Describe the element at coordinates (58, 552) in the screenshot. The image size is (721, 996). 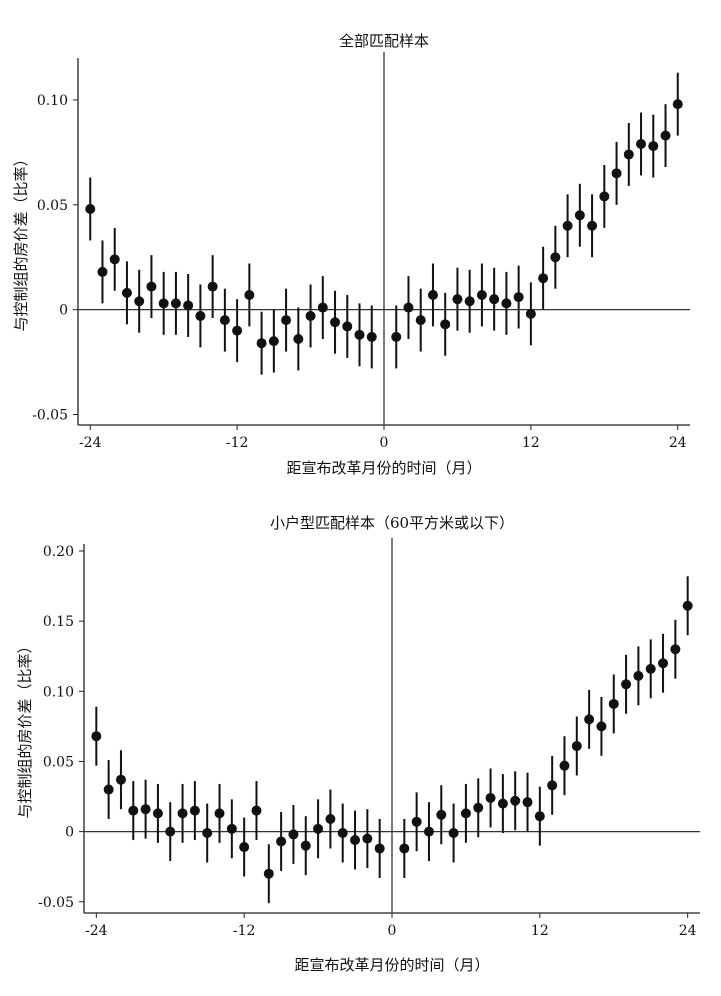
I see `y-tick-label: 0.20` at that location.